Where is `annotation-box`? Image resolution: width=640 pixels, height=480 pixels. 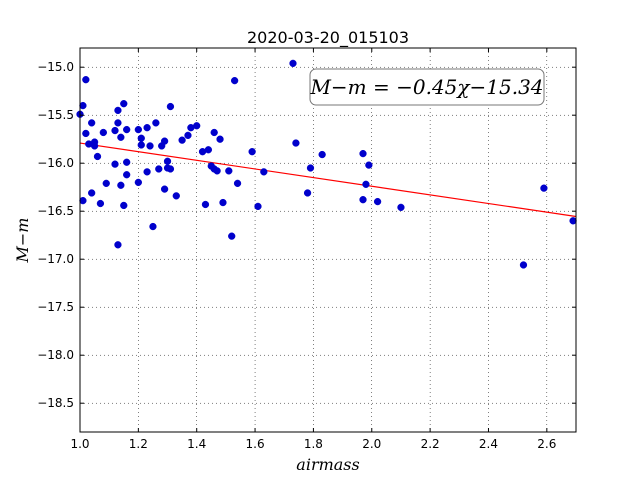
annotation-box is located at coordinates (427, 87).